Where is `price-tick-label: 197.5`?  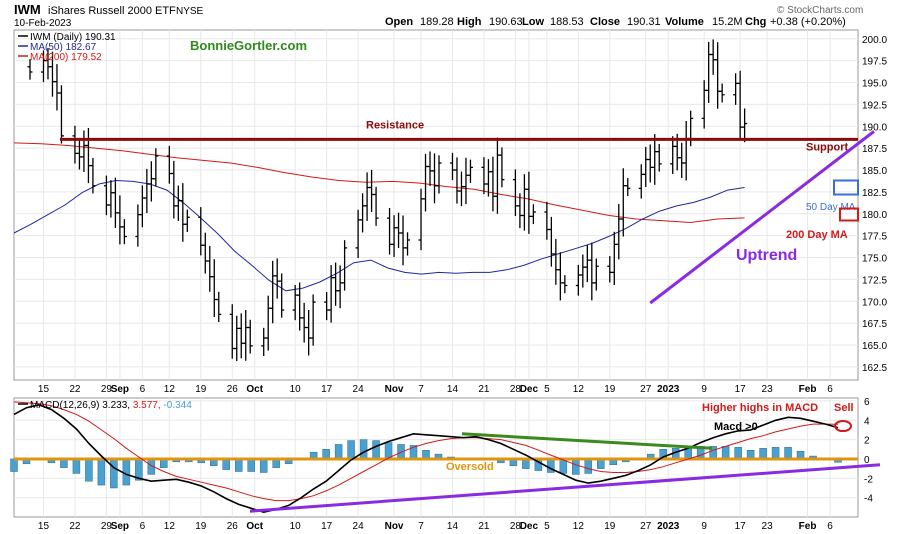
price-tick-label: 197.5 is located at coordinates (874, 62).